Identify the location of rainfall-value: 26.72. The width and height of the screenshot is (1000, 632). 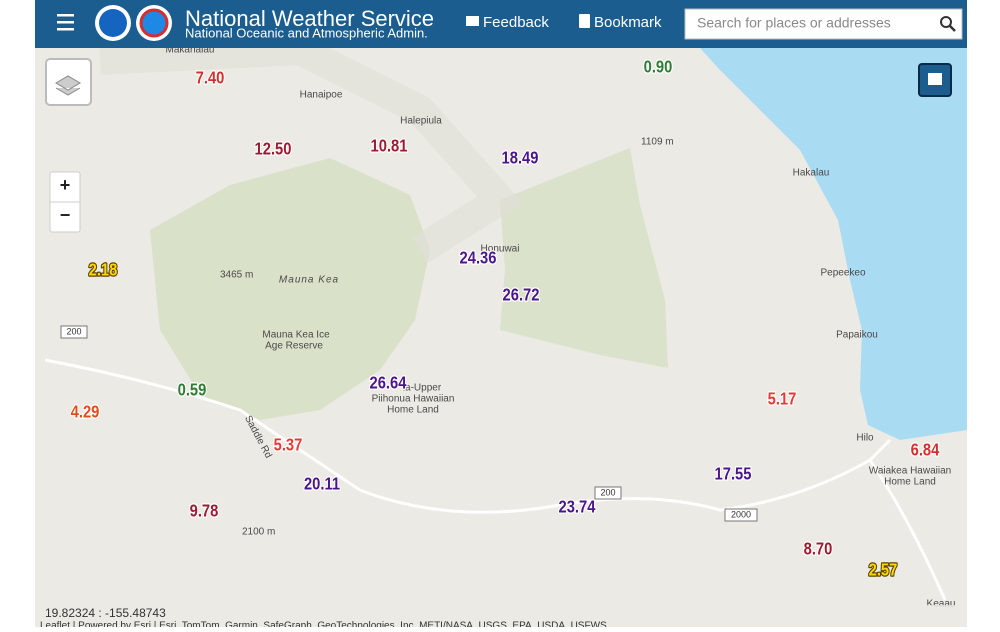
(521, 295).